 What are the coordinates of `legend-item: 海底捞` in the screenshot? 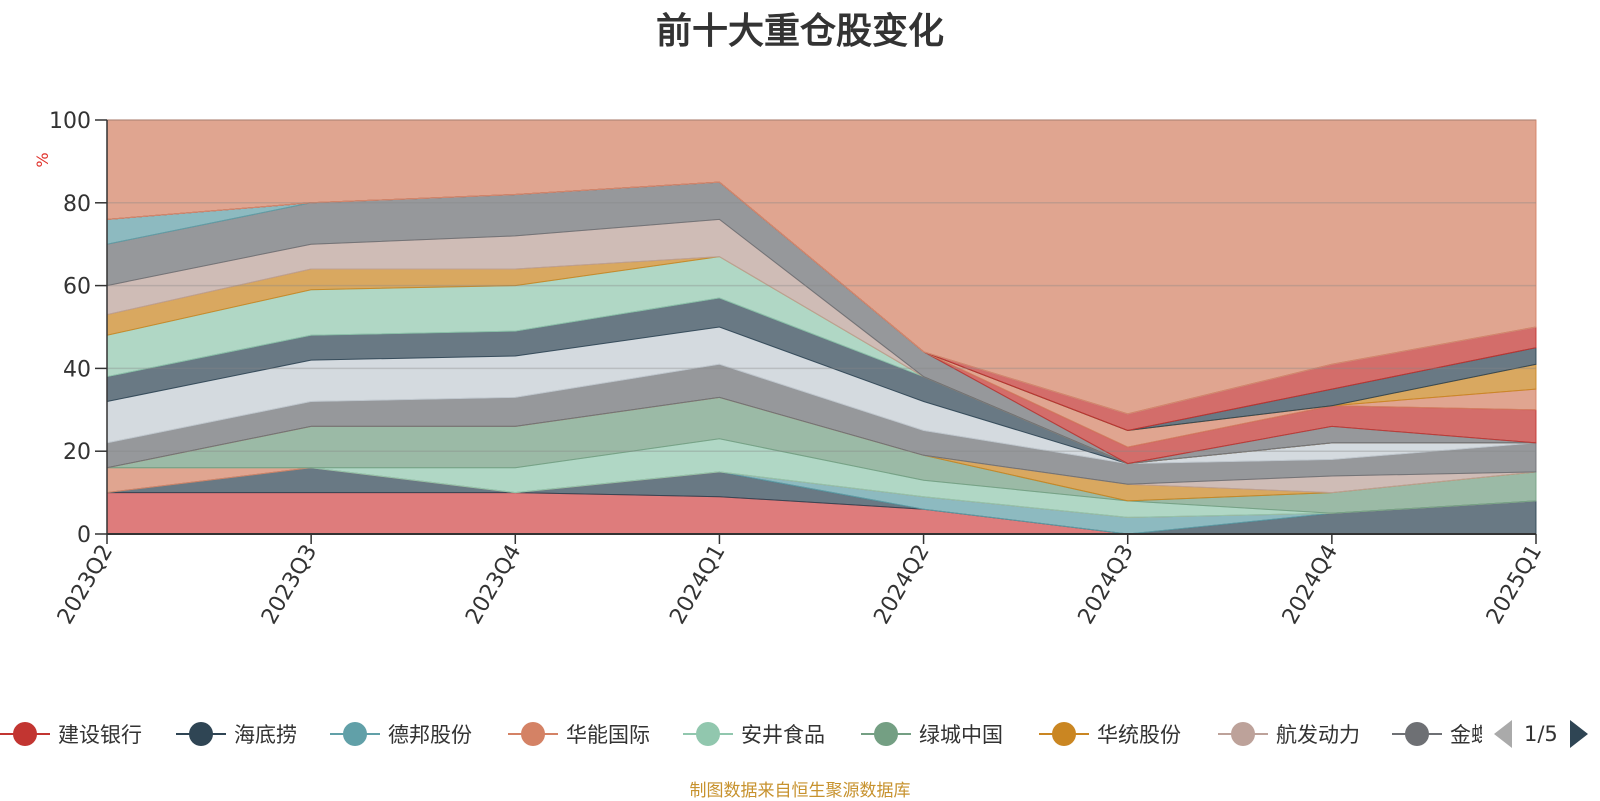 It's located at (236, 734).